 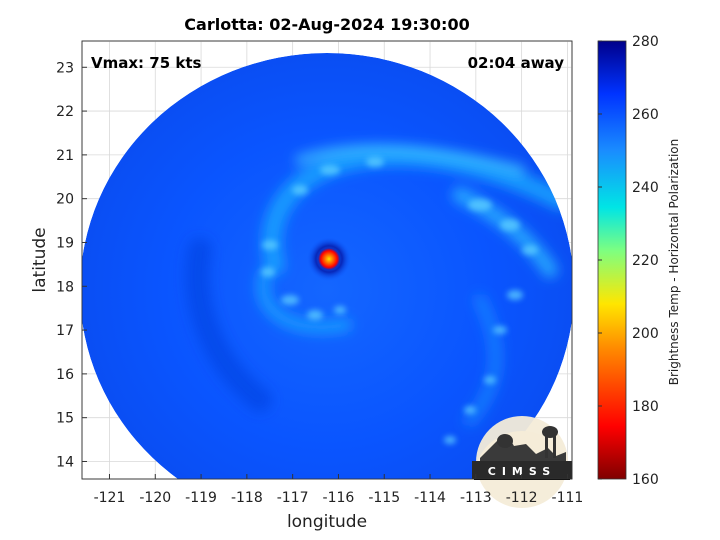 What do you see at coordinates (65, 243) in the screenshot?
I see `y-tick-label: 19` at bounding box center [65, 243].